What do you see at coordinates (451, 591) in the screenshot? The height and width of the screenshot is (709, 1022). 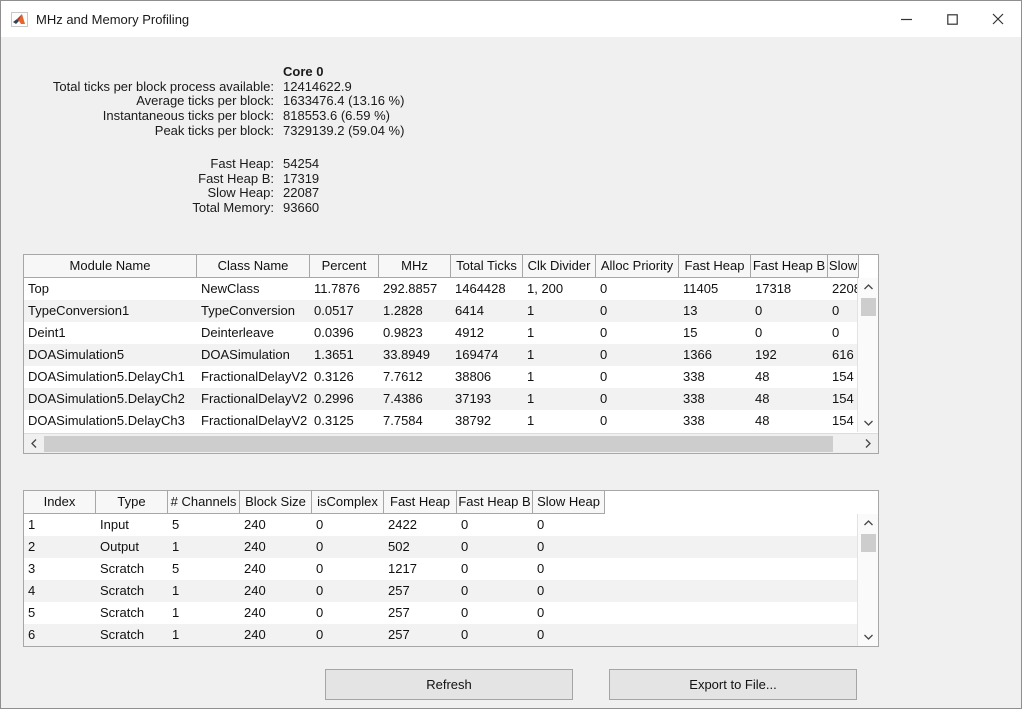 I see `table-row: 4 Scratch 1 240 0 257 0 0` at bounding box center [451, 591].